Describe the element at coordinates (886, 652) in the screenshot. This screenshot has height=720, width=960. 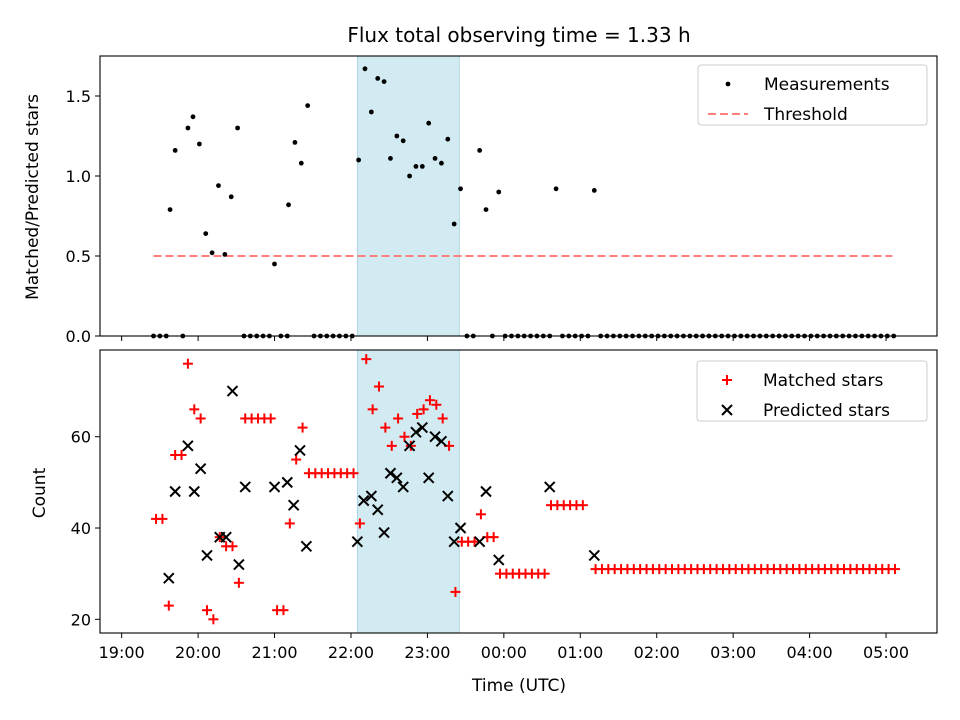
I see `x-tick-label: 05:00` at that location.